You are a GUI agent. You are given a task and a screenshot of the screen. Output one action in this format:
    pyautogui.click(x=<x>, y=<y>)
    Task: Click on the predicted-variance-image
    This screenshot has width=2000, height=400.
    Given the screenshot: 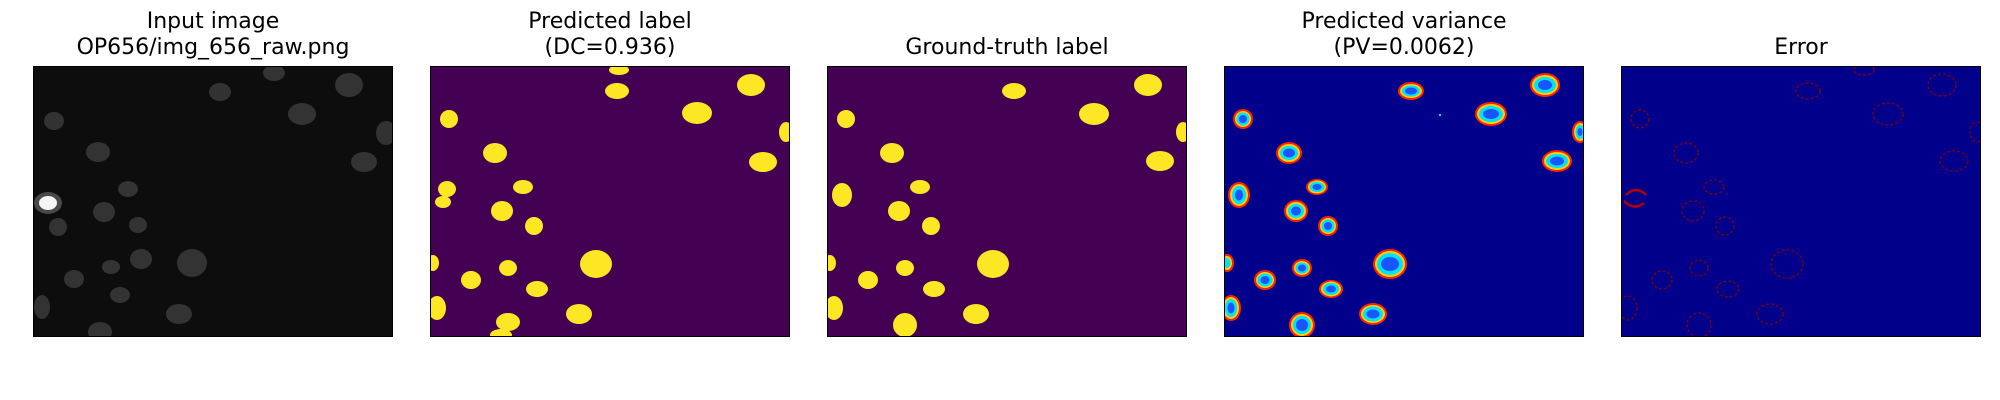 What is the action you would take?
    pyautogui.click(x=1404, y=201)
    